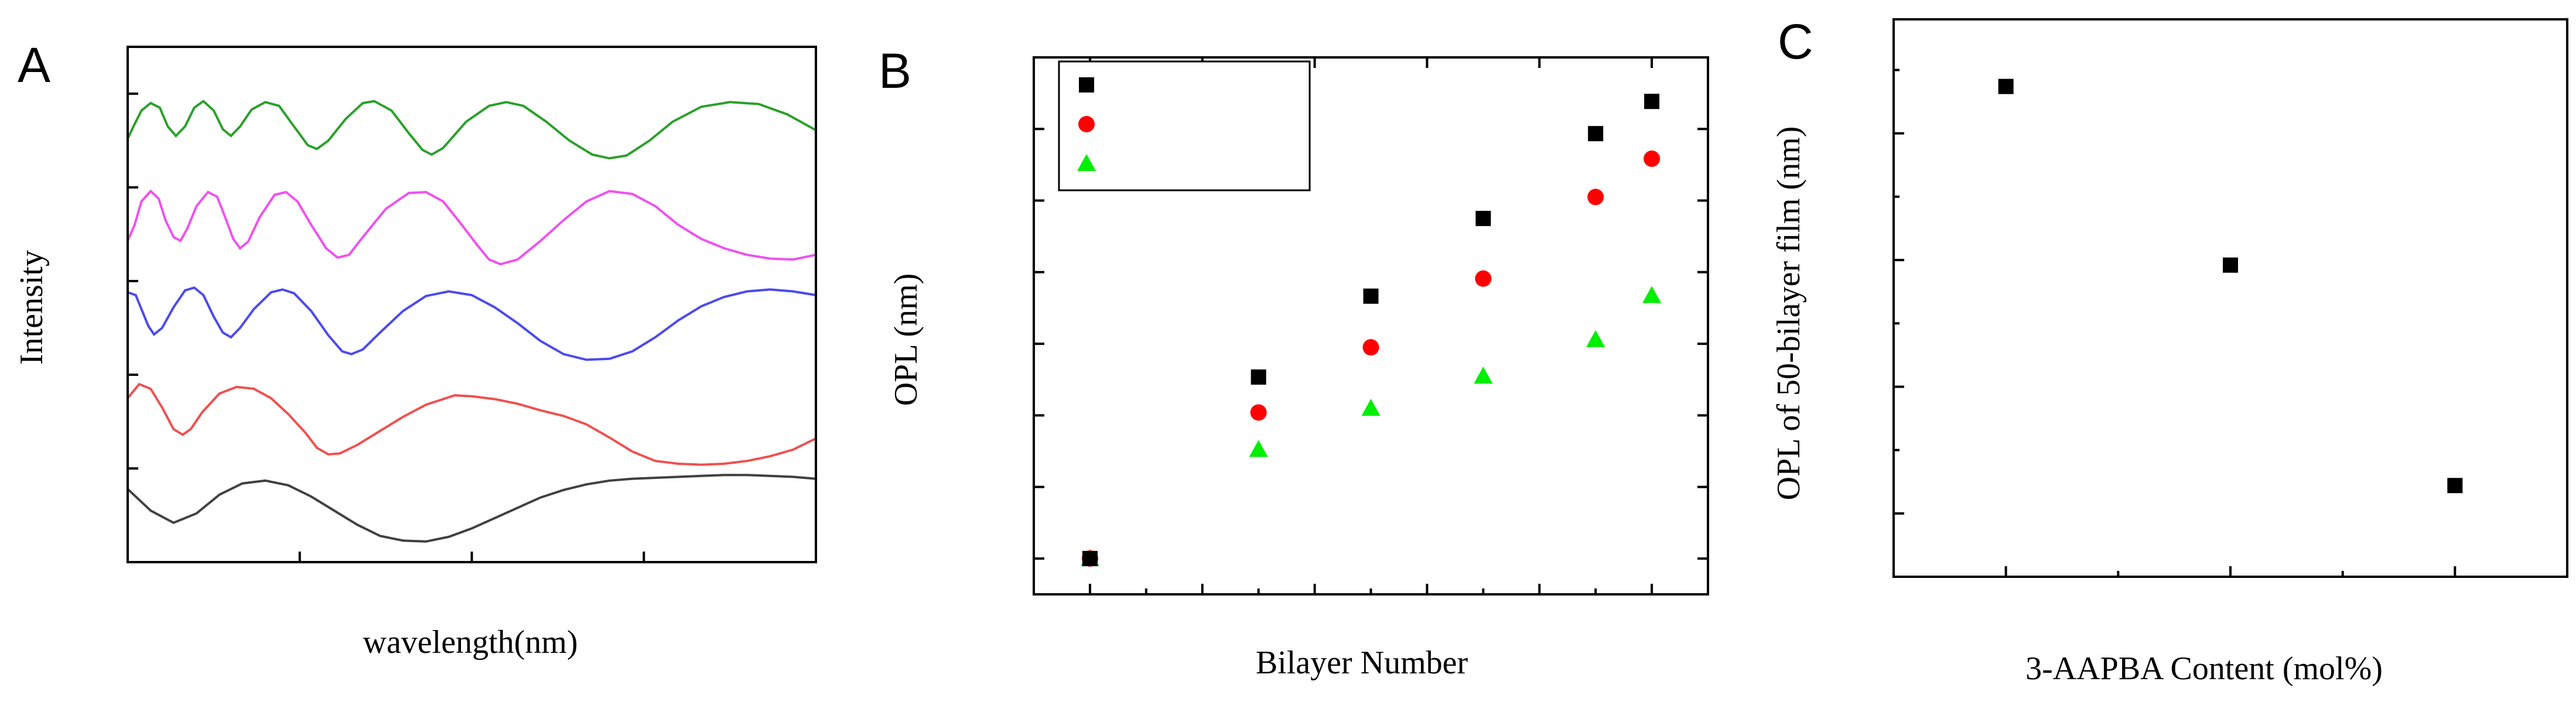 This screenshot has width=2576, height=705. I want to click on legend-frame, so click(1184, 125).